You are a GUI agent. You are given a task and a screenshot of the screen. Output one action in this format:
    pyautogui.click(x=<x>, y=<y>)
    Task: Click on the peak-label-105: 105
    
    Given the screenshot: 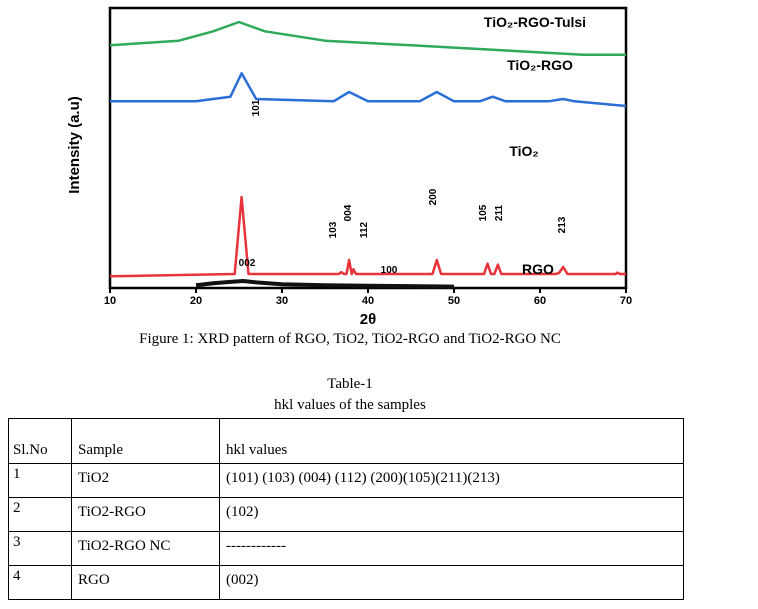 What is the action you would take?
    pyautogui.click(x=483, y=212)
    